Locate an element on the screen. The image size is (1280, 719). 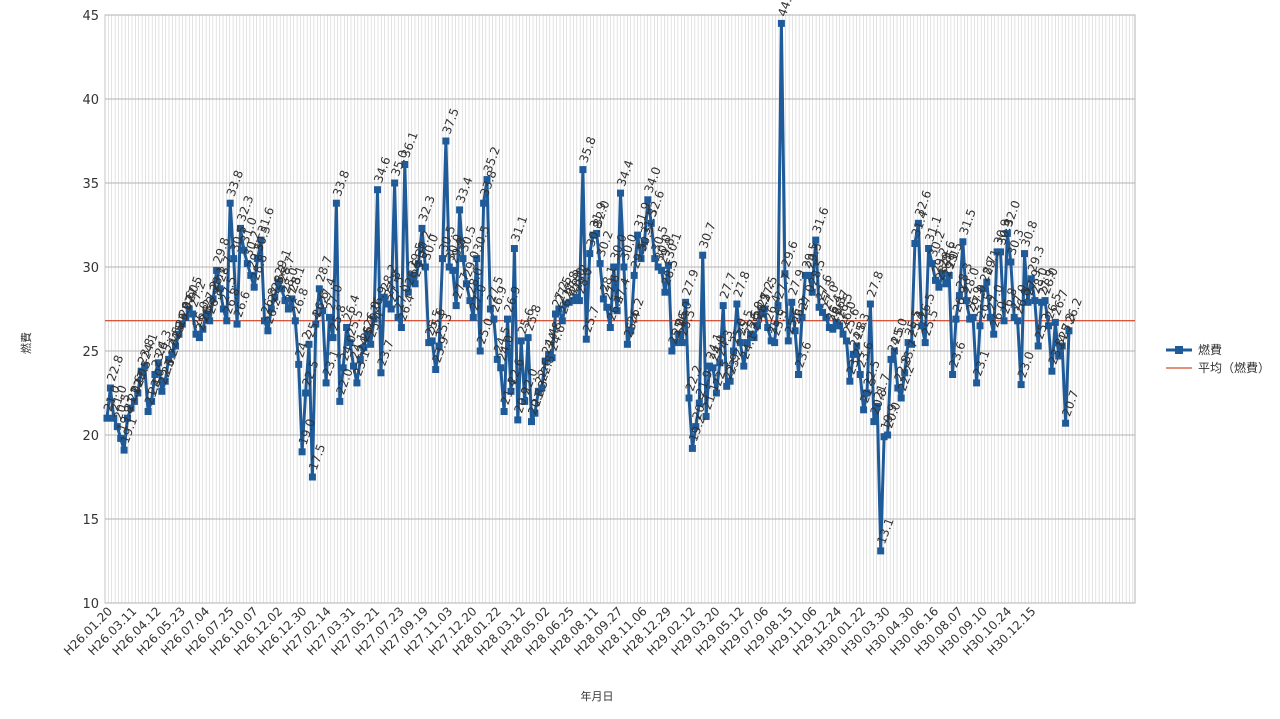
y-tick-label: 30 is located at coordinates (90, 268).